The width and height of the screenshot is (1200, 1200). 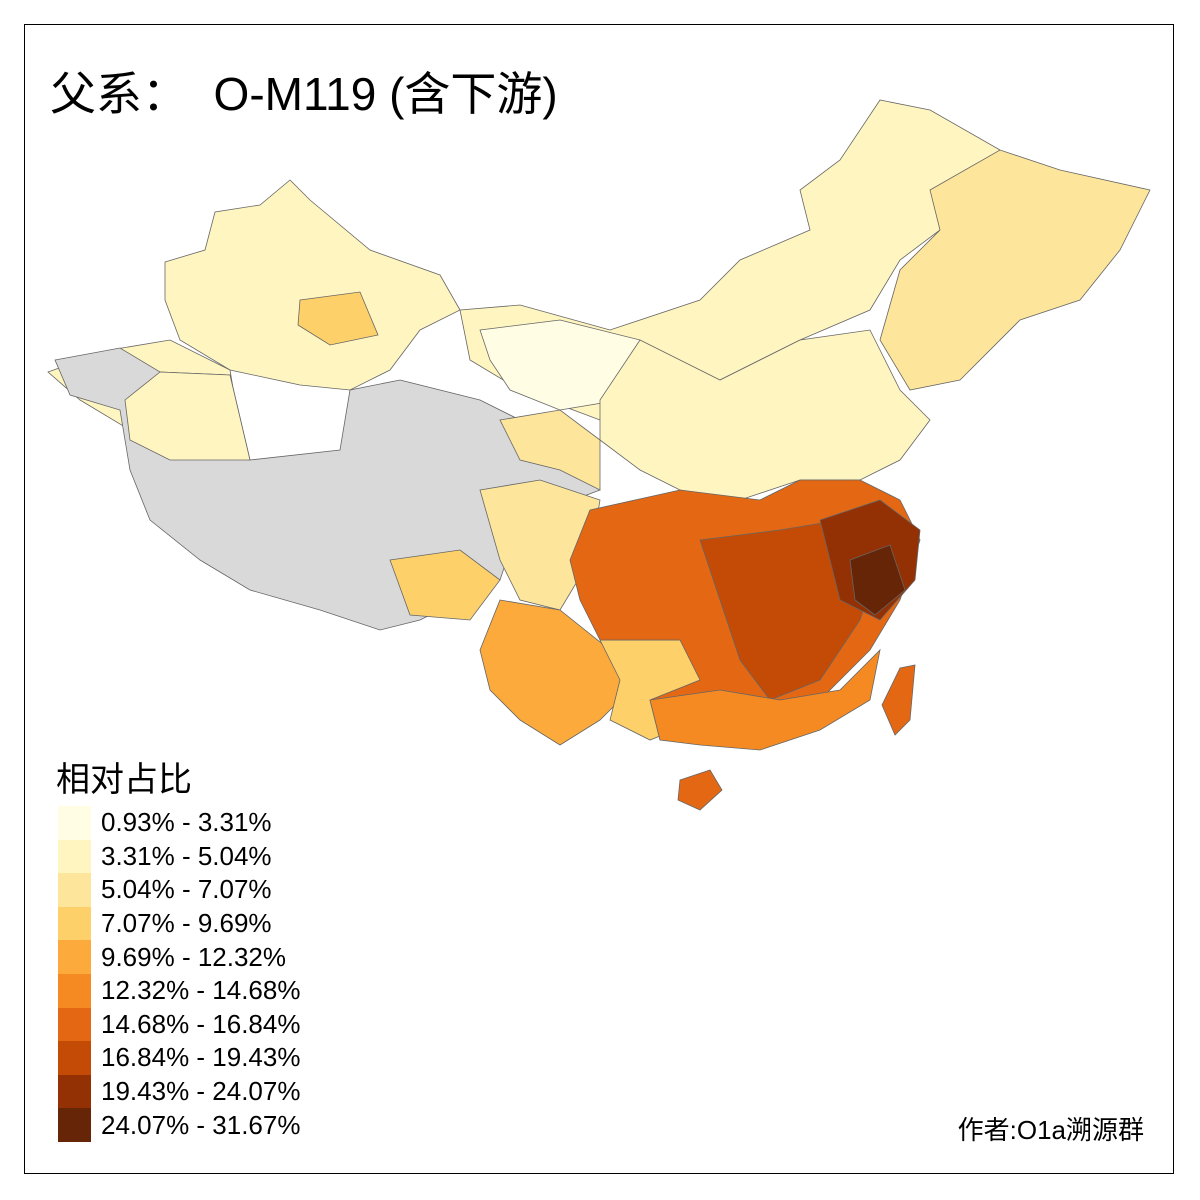 I want to click on map-title: 父系： O-M119 (含下游), so click(x=304, y=94).